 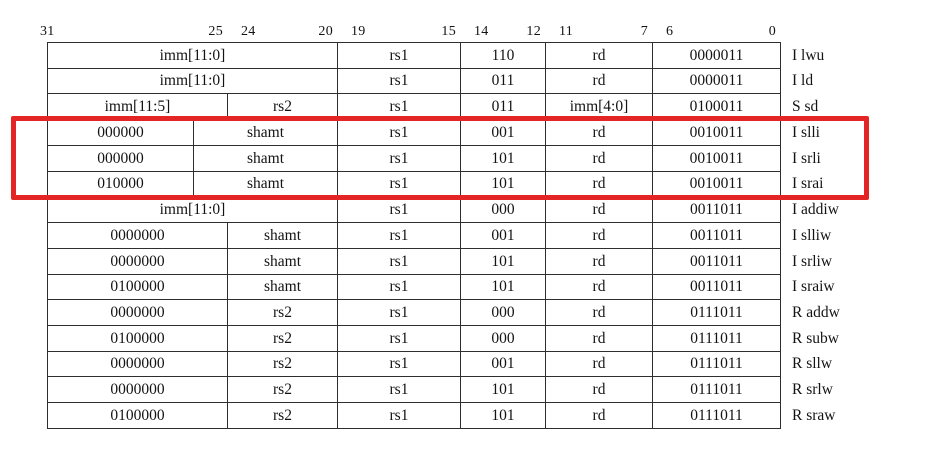 I want to click on bit-label: 11, so click(x=566, y=31).